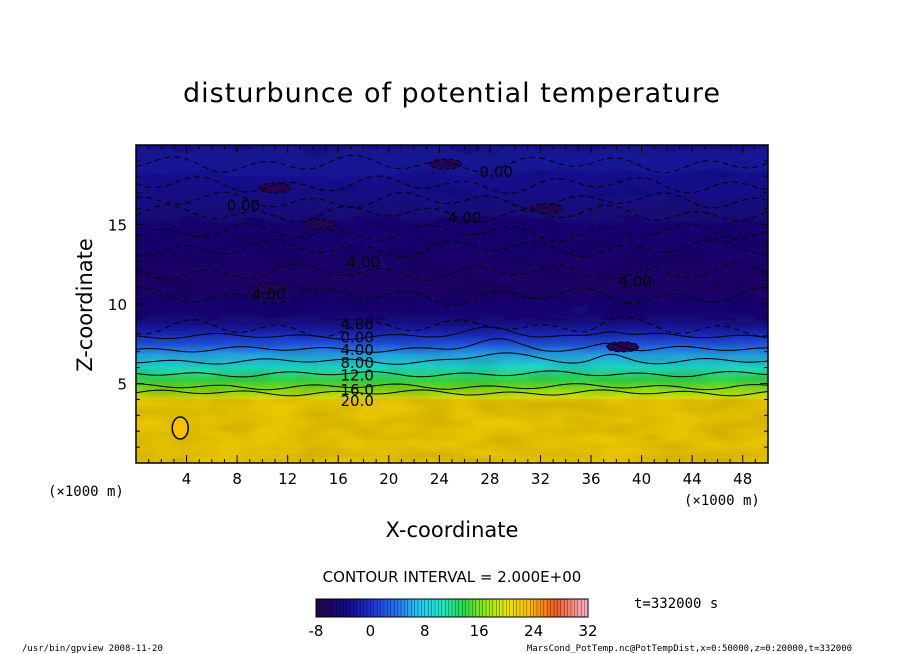  Describe the element at coordinates (187, 479) in the screenshot. I see `x-tick-label: 4` at that location.